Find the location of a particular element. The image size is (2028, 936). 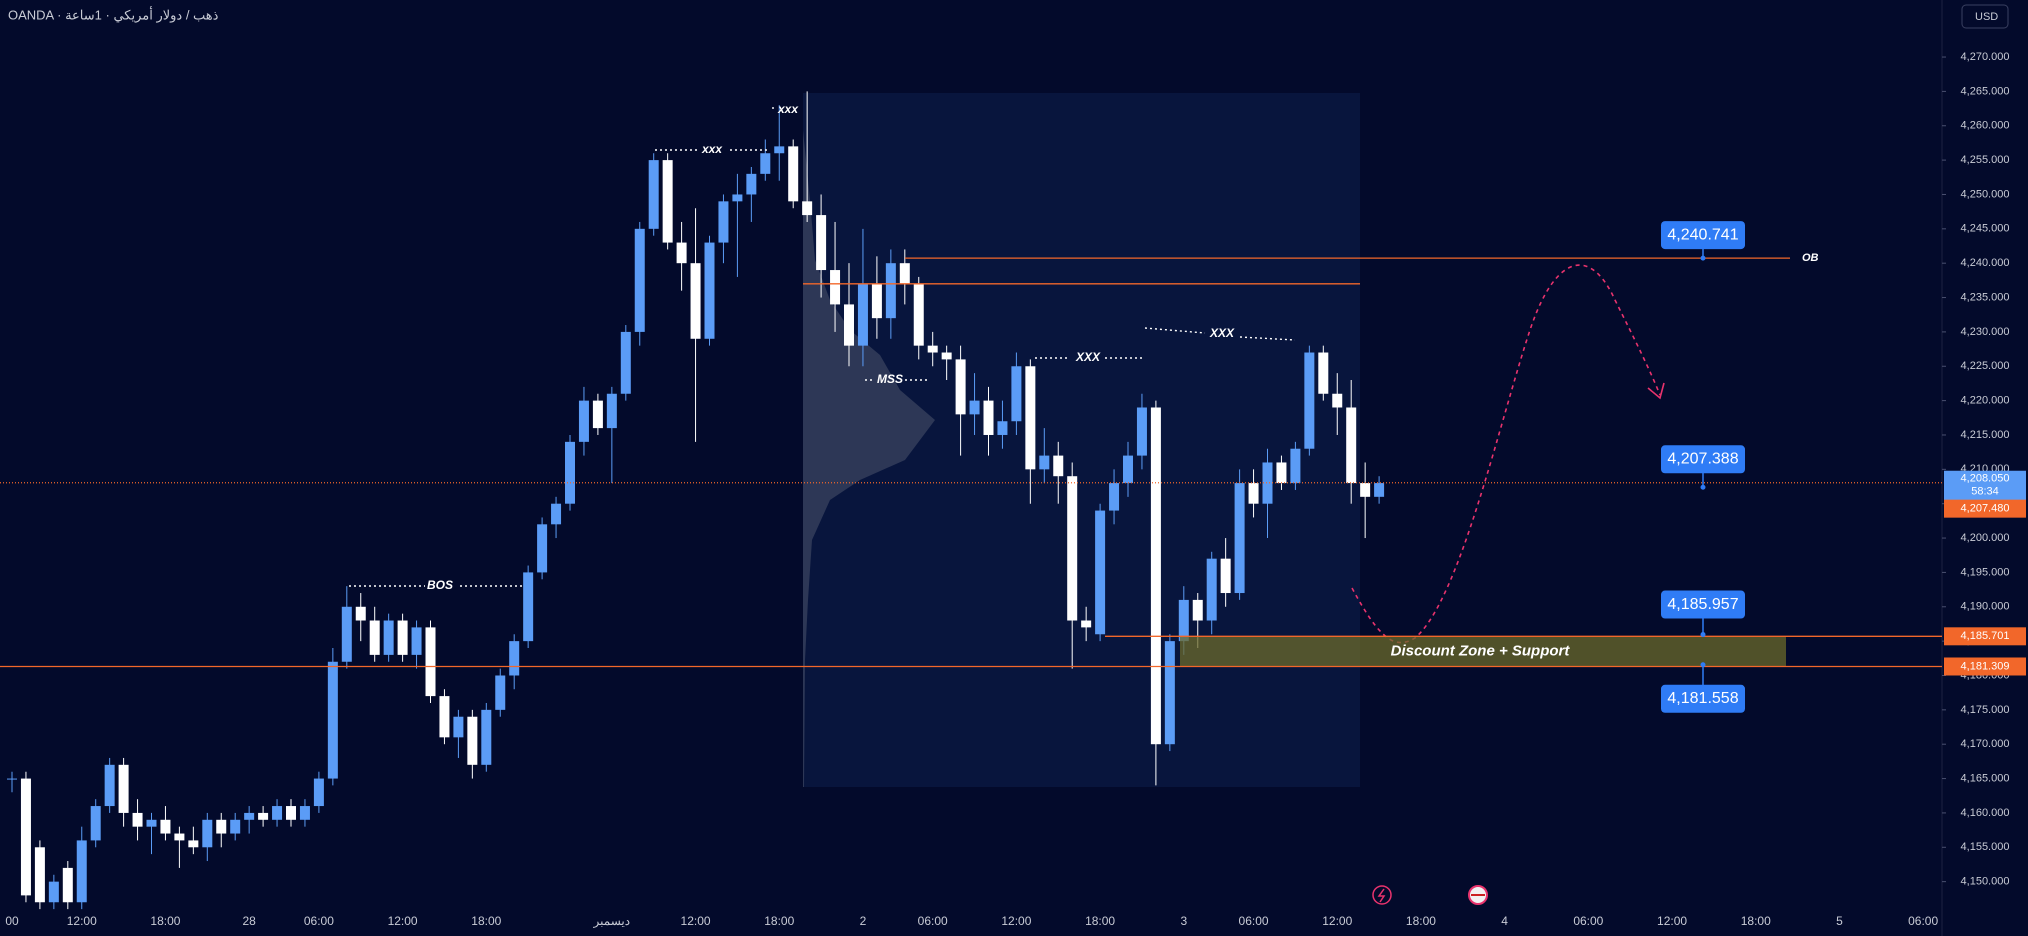

annotation: XXX is located at coordinates (1088, 357).